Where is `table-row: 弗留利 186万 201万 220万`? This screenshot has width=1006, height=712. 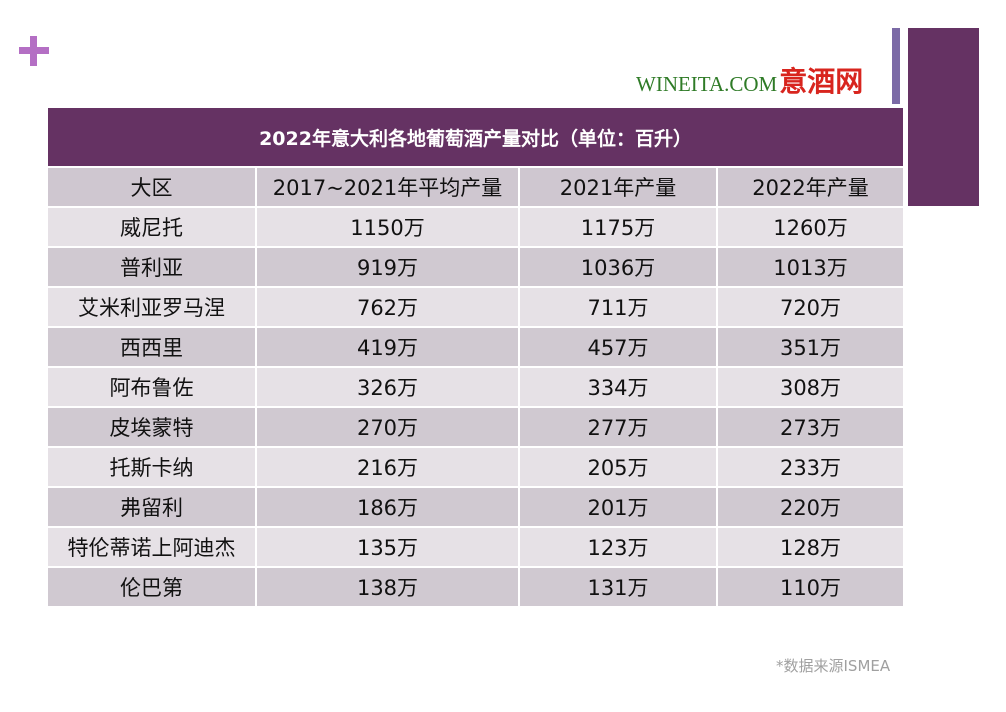 table-row: 弗留利 186万 201万 220万 is located at coordinates (476, 507).